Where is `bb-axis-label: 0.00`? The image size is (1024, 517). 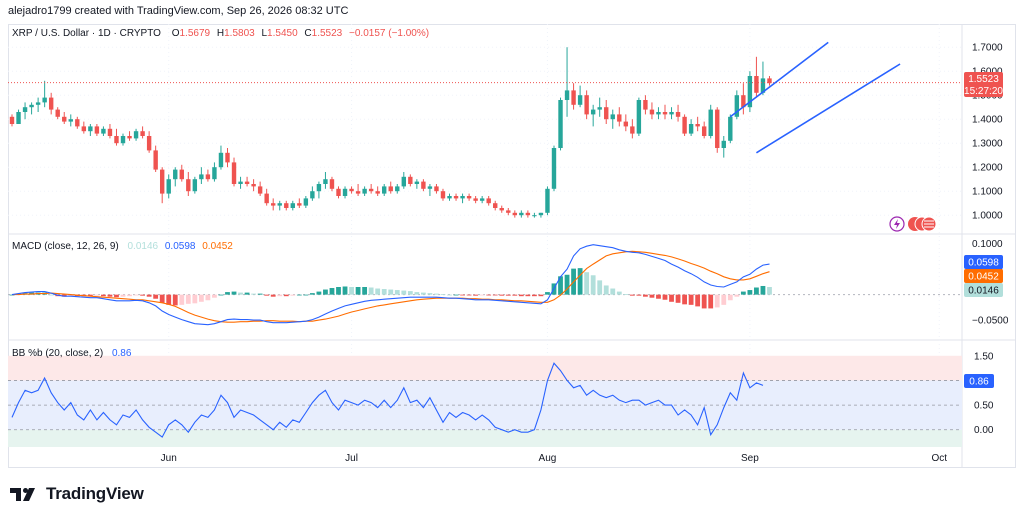 bb-axis-label: 0.00 is located at coordinates (984, 430).